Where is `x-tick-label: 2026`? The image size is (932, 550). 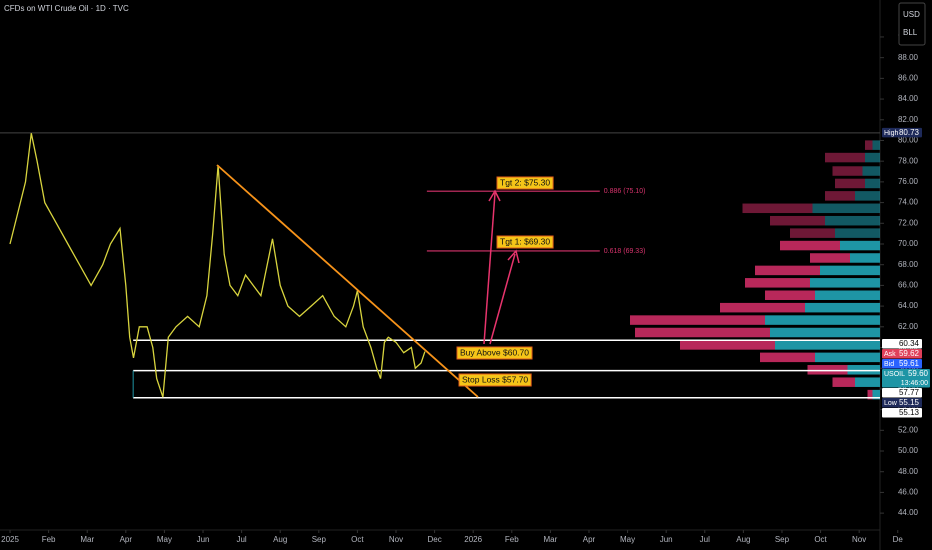
x-tick-label: 2026 is located at coordinates (473, 539).